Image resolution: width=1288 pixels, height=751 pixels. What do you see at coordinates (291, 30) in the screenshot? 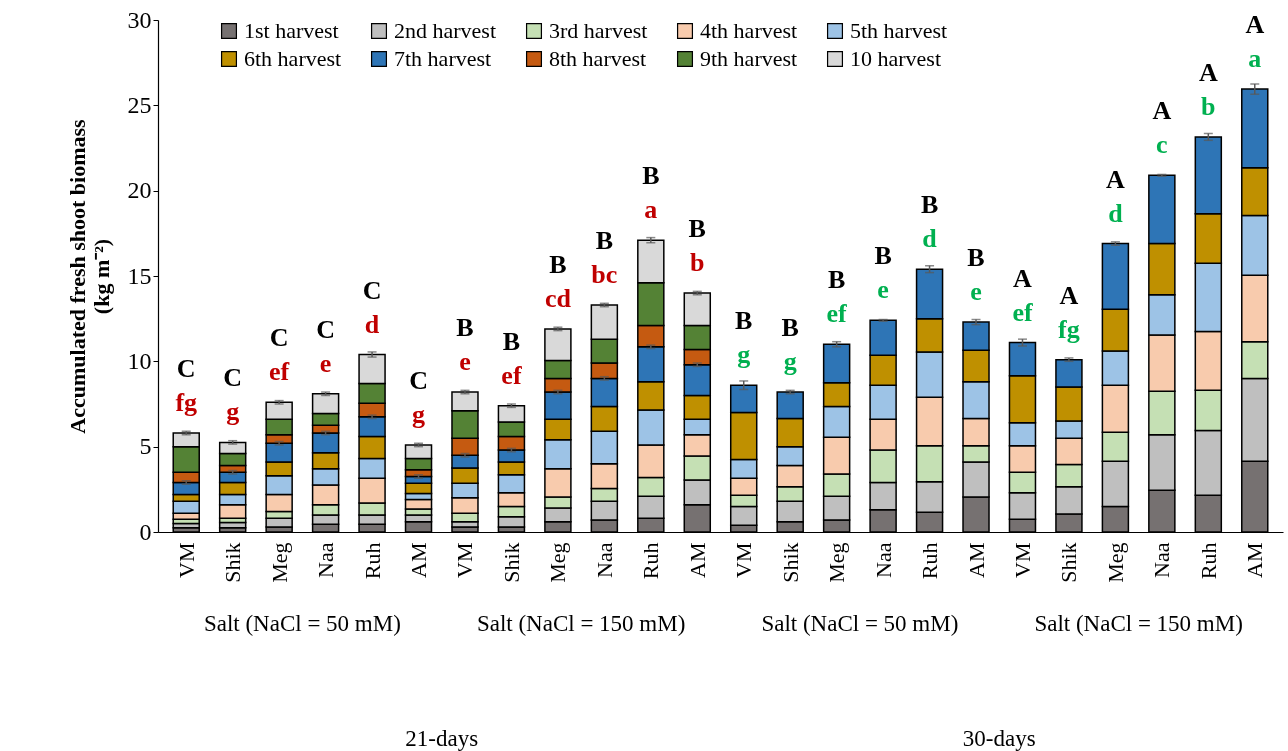
I see `legend-label: 1st harvest` at bounding box center [291, 30].